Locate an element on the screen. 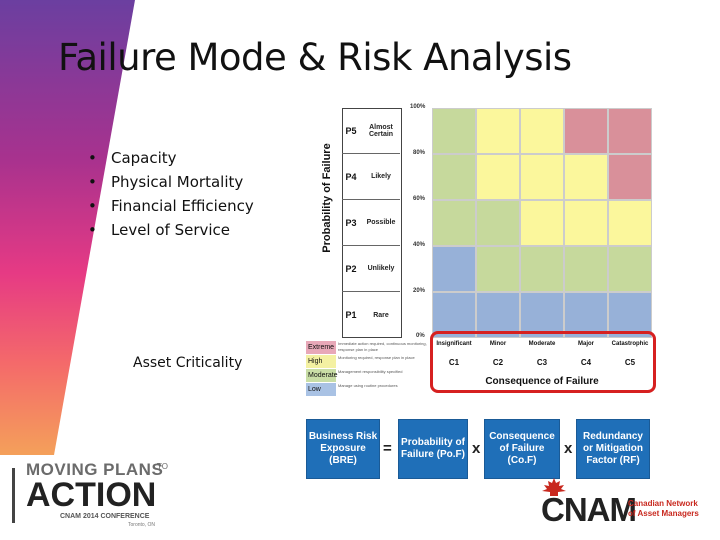 This screenshot has width=720, height=540. cnam-subtitle: Canadian Network of Asset Managers is located at coordinates (663, 509).